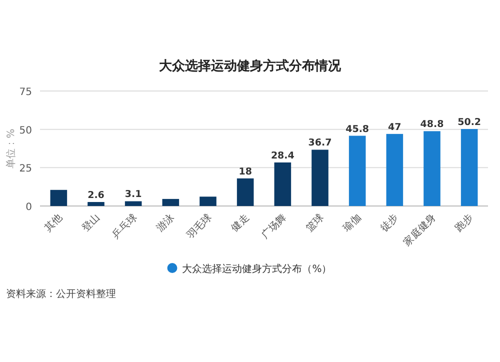 This screenshot has height=362, width=500. What do you see at coordinates (314, 223) in the screenshot?
I see `x-tick-label: 篮球` at bounding box center [314, 223].